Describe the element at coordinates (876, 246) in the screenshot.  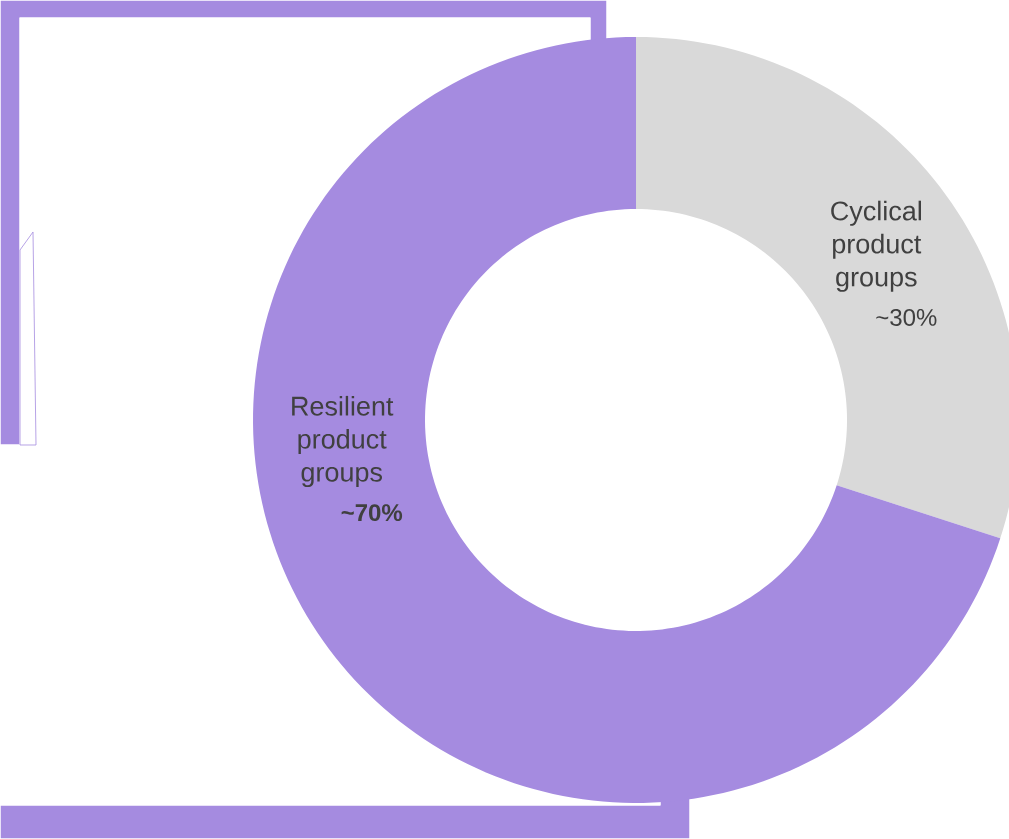
I see `slice-label: Cyclical product groups` at that location.